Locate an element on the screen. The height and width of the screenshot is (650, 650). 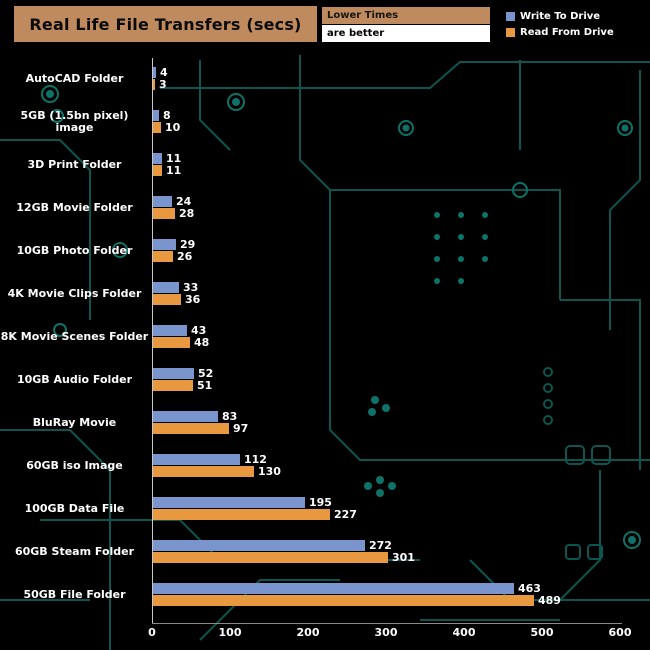
value-label: 26 is located at coordinates (185, 256).